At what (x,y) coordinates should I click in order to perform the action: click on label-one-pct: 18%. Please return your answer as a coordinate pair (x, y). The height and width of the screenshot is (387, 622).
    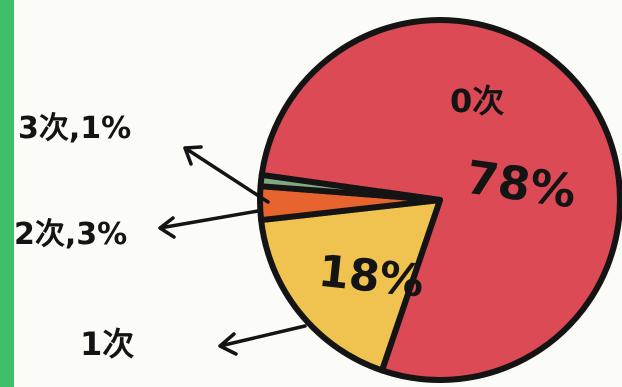
    Looking at the image, I should click on (371, 277).